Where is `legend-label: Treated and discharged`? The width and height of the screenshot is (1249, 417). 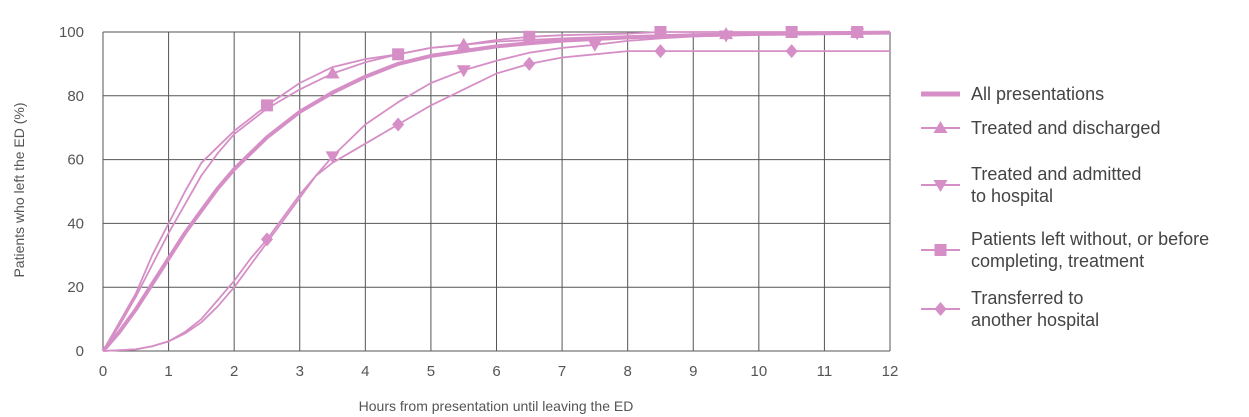
legend-label: Treated and discharged is located at coordinates (1065, 128).